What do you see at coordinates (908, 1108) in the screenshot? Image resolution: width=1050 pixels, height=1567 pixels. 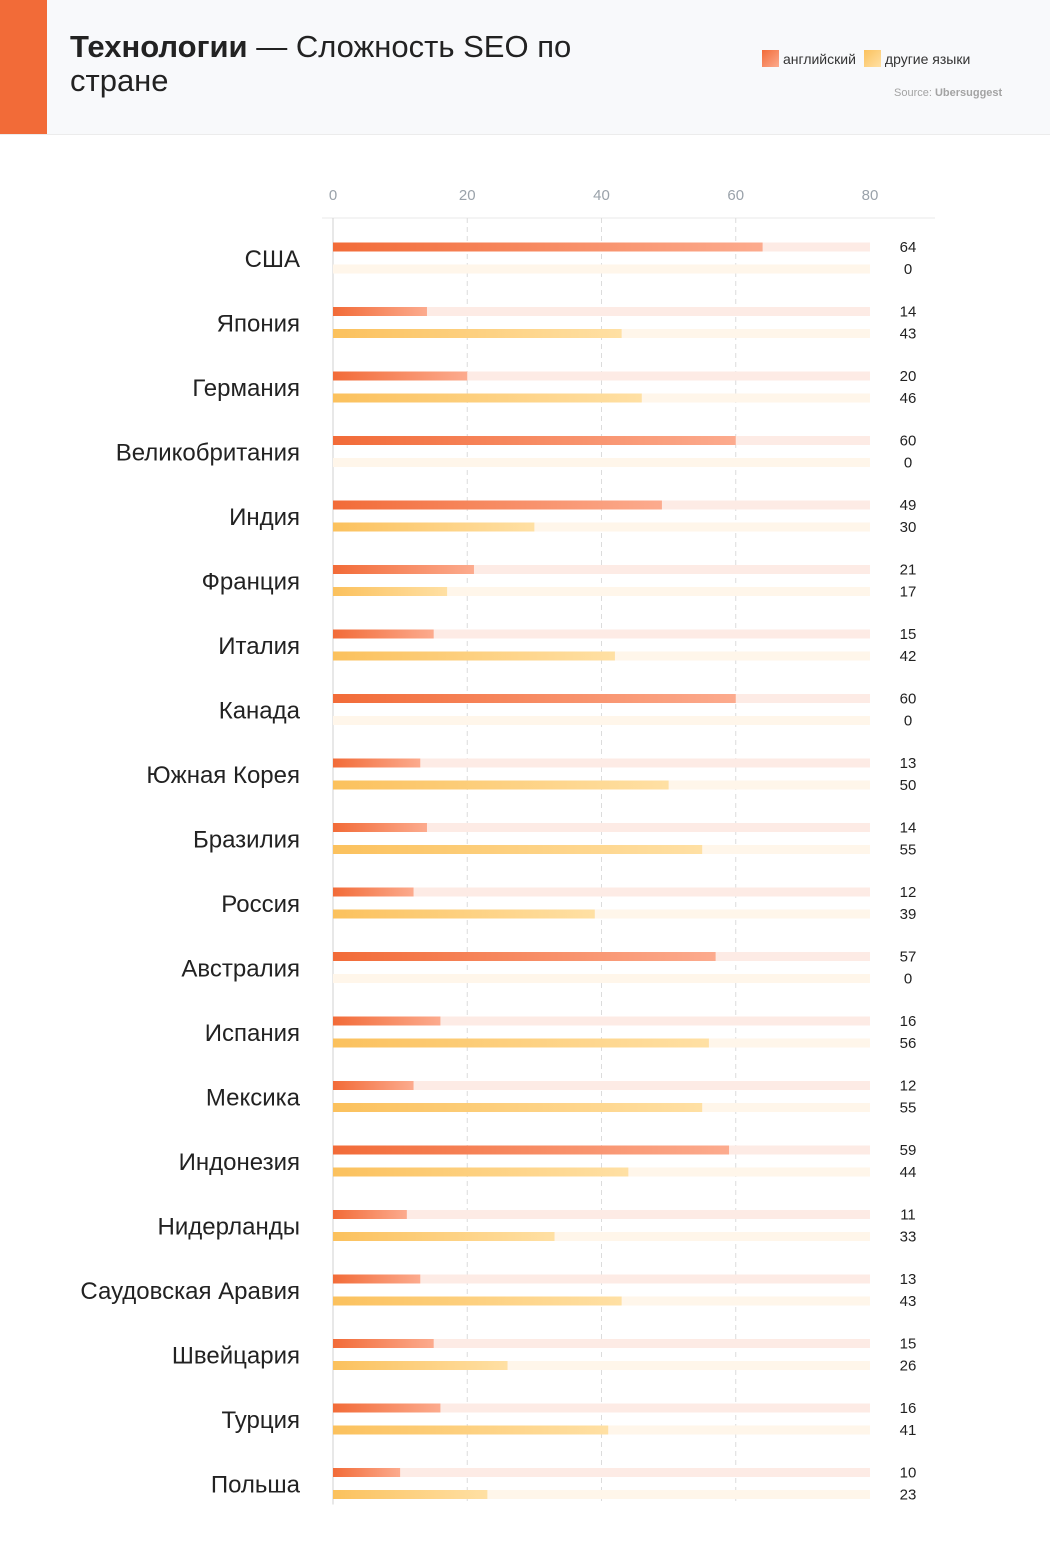 I see `other-value-label: 55` at bounding box center [908, 1108].